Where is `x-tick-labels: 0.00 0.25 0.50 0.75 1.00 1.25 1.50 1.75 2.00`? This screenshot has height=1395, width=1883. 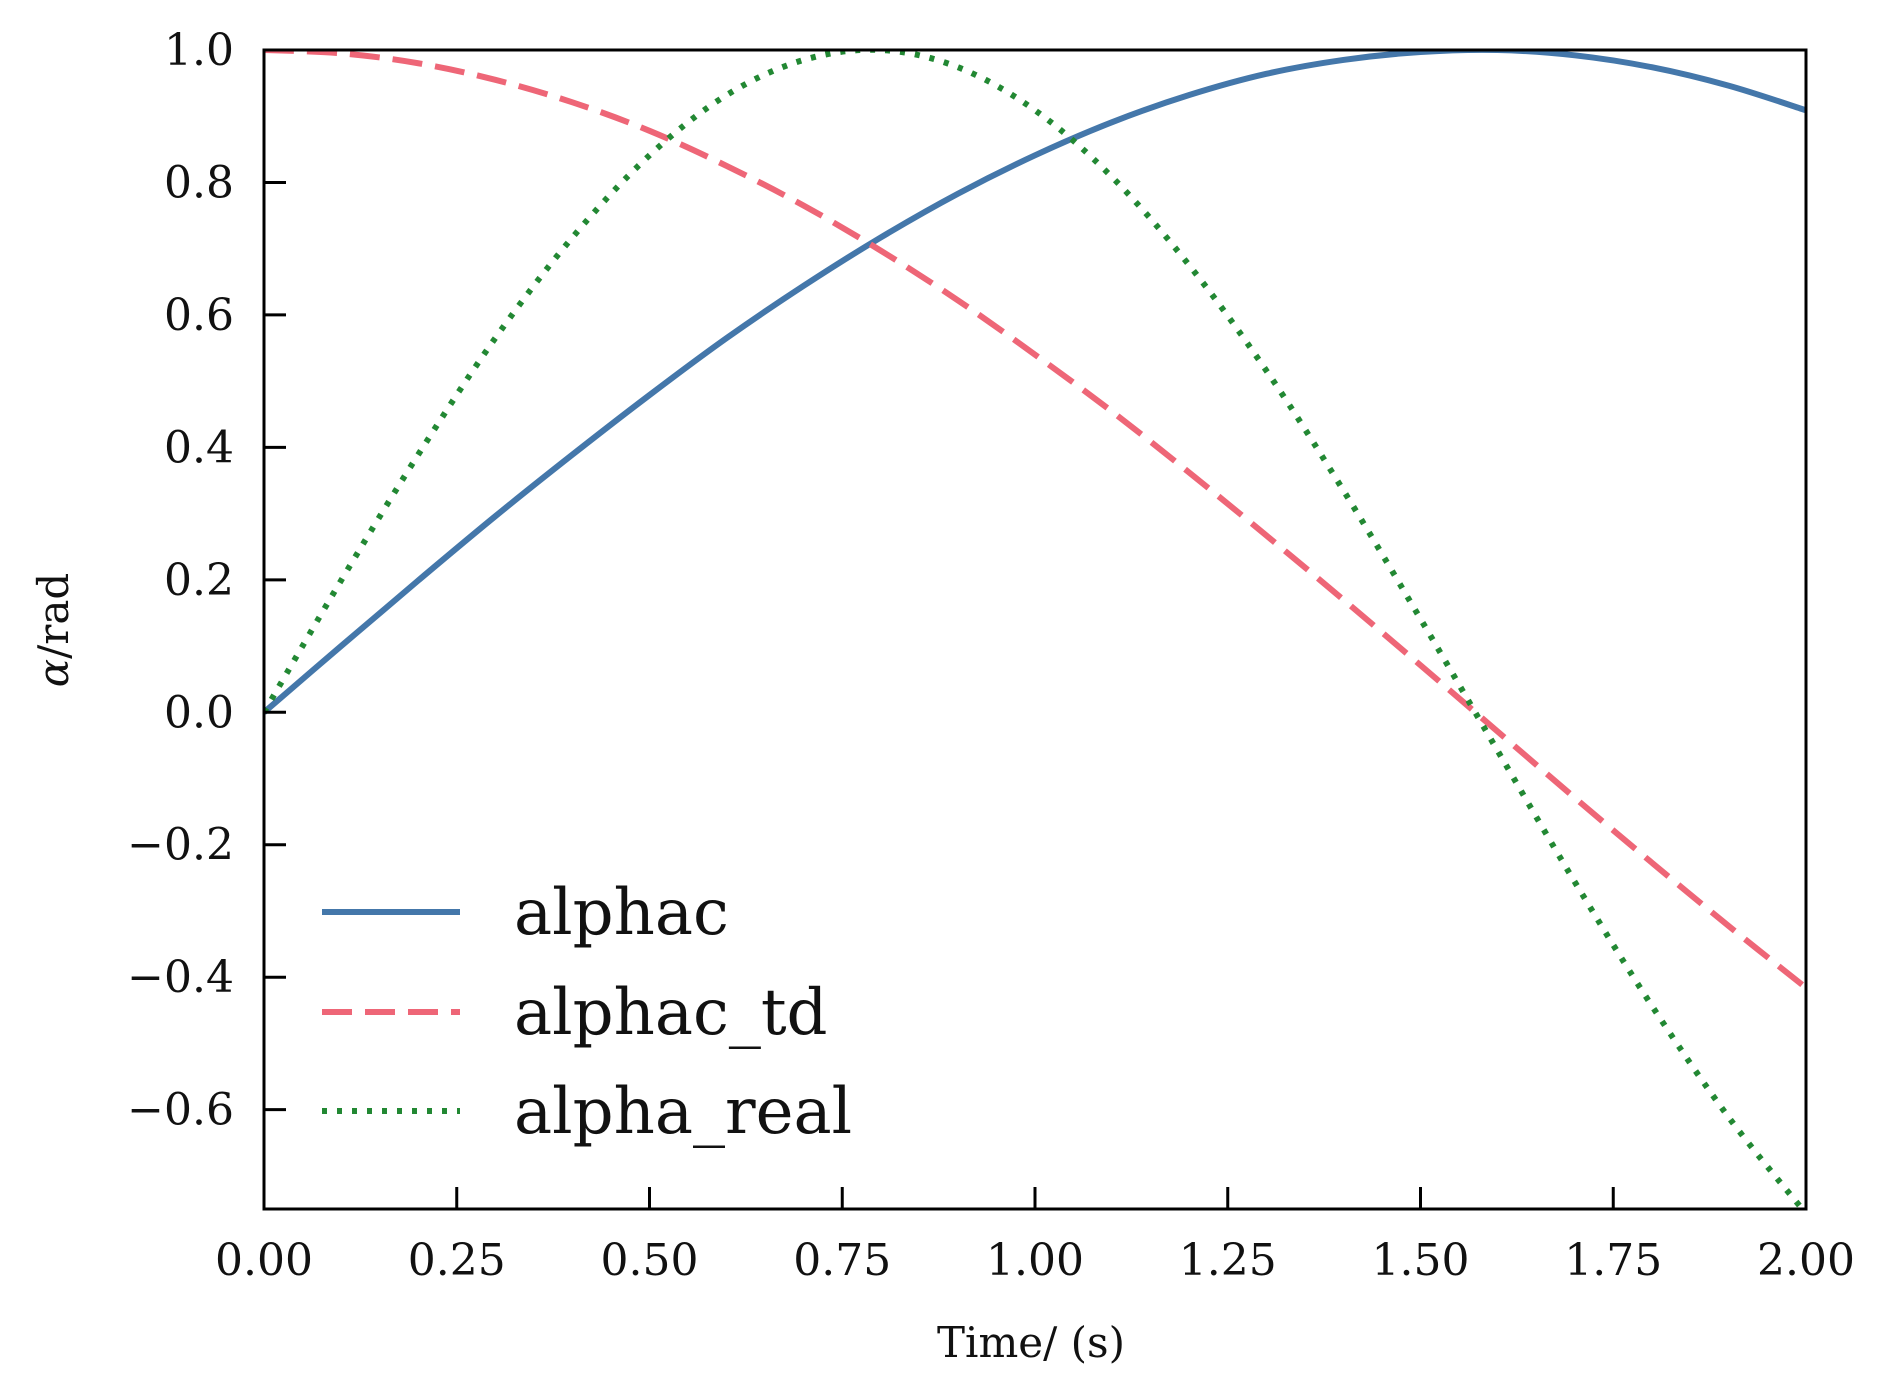
x-tick-labels: 0.00 0.25 0.50 0.75 1.00 1.25 1.50 1.75 2.00 is located at coordinates (1035, 1260).